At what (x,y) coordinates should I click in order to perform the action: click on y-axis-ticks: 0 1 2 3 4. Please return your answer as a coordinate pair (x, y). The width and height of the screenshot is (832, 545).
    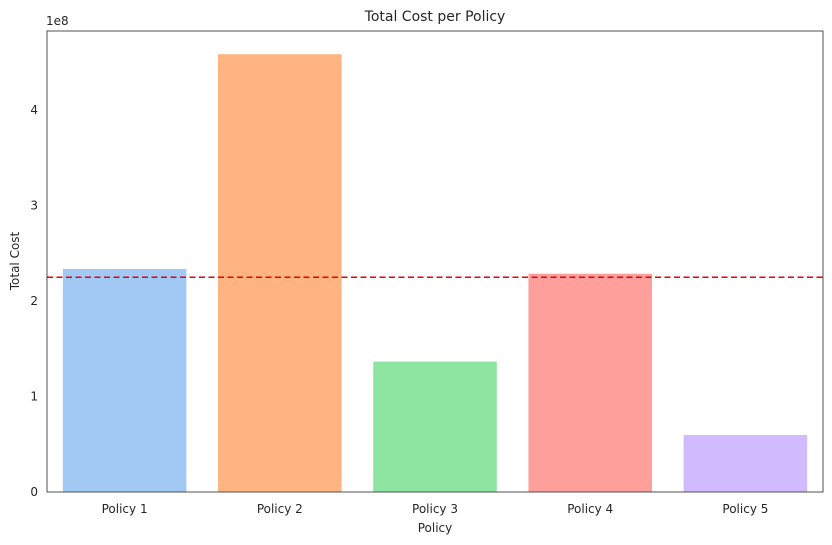
    Looking at the image, I should click on (34, 301).